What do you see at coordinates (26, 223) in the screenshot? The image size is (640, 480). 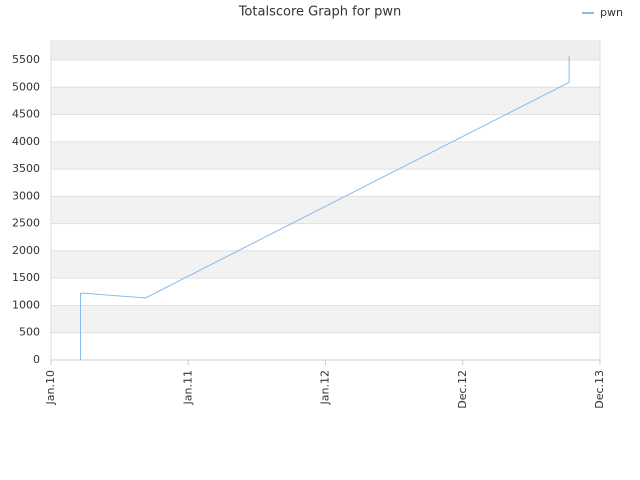 I see `y-tick-label: 2500` at bounding box center [26, 223].